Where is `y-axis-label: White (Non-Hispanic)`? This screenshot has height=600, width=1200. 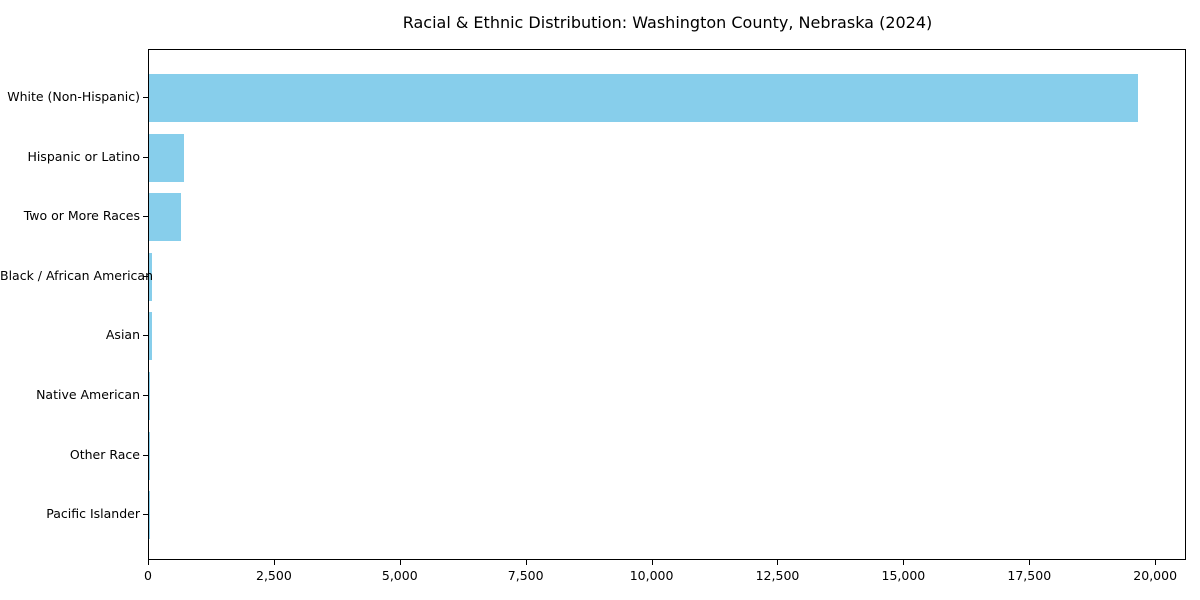
y-axis-label: White (Non-Hispanic) is located at coordinates (73, 96).